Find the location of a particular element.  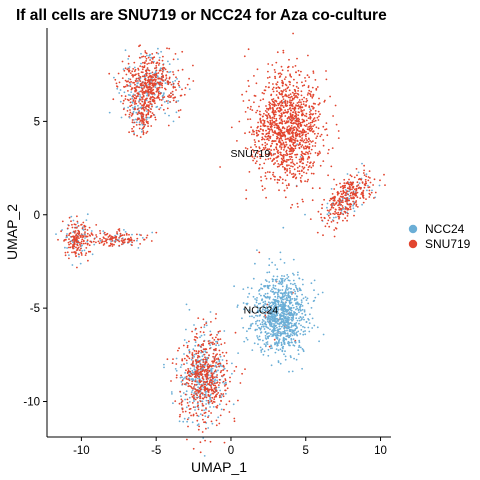

x-tick-label: 10 is located at coordinates (380, 451).